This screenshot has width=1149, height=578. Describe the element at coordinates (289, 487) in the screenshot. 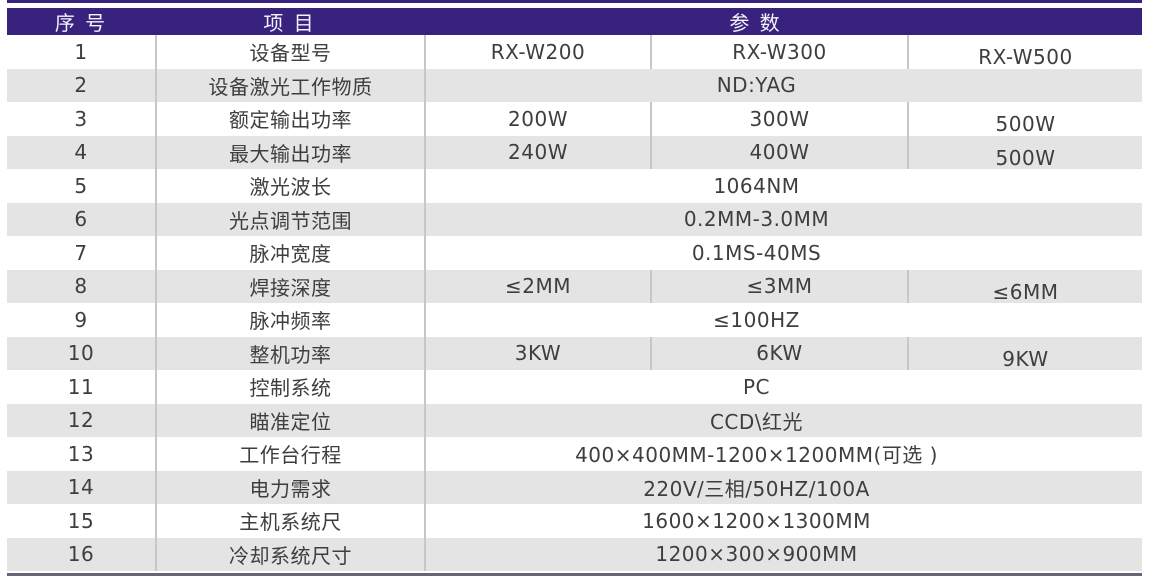

I see `item-name-cell: 电力需求` at that location.